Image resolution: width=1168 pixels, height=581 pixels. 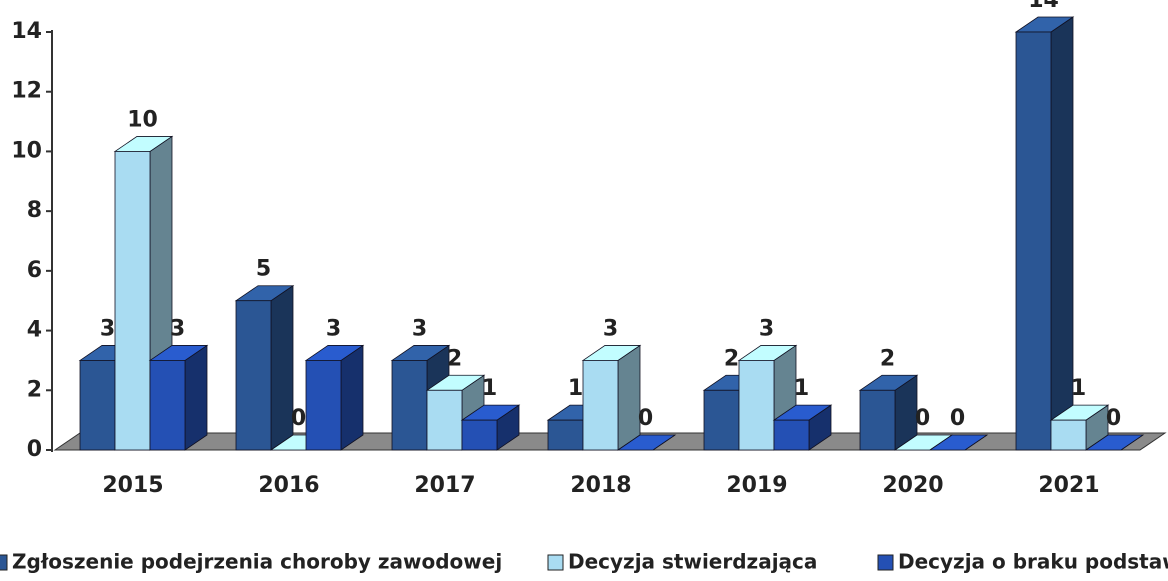 I want to click on y-tick-label: 0, so click(x=34, y=449).